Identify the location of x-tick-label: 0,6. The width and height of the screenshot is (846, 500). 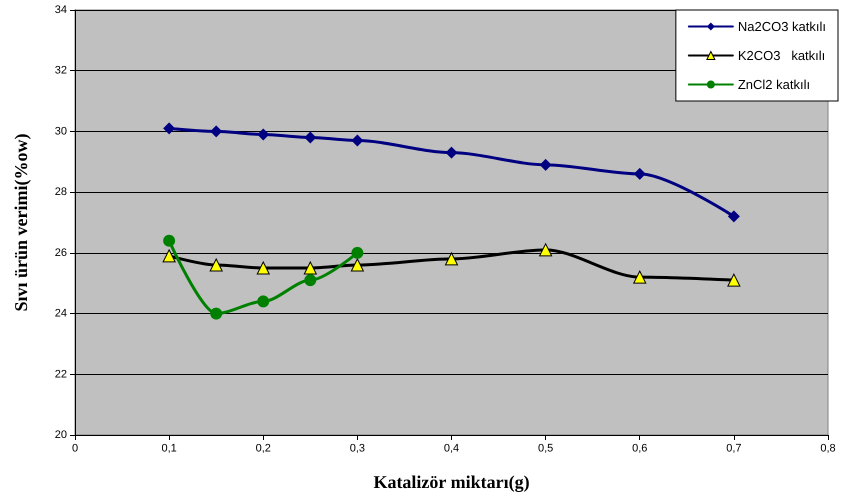
(640, 448).